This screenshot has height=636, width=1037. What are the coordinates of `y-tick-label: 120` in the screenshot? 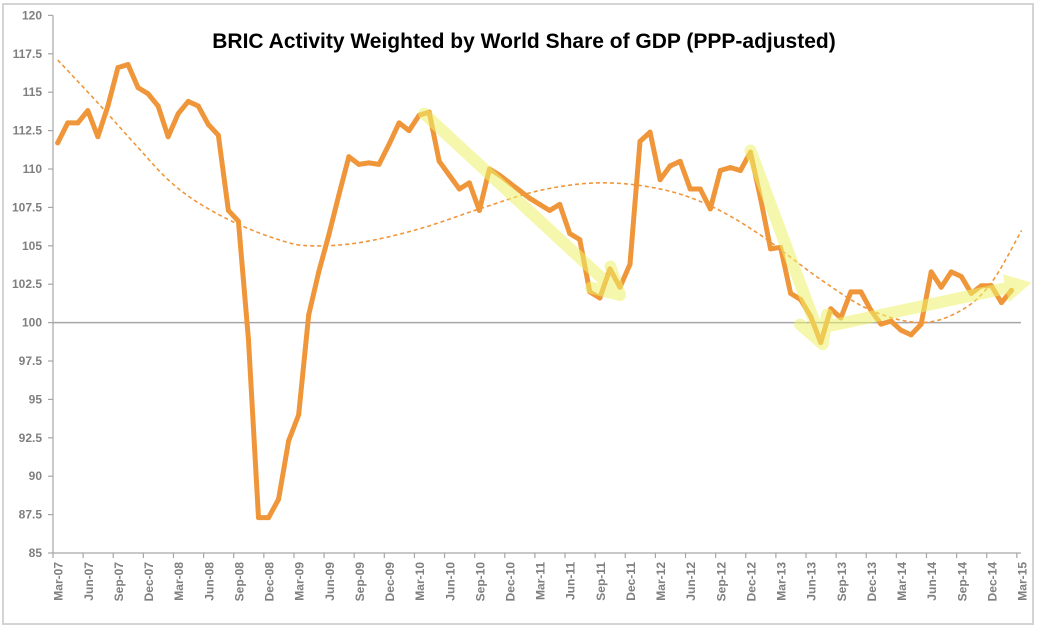 It's located at (32, 15).